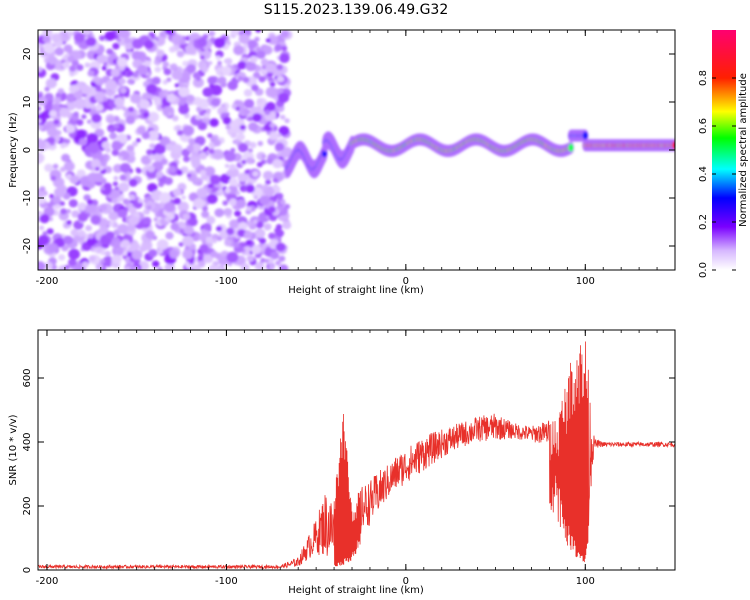 The width and height of the screenshot is (750, 600). Describe the element at coordinates (27, 441) in the screenshot. I see `y-tick-label: 400` at that location.